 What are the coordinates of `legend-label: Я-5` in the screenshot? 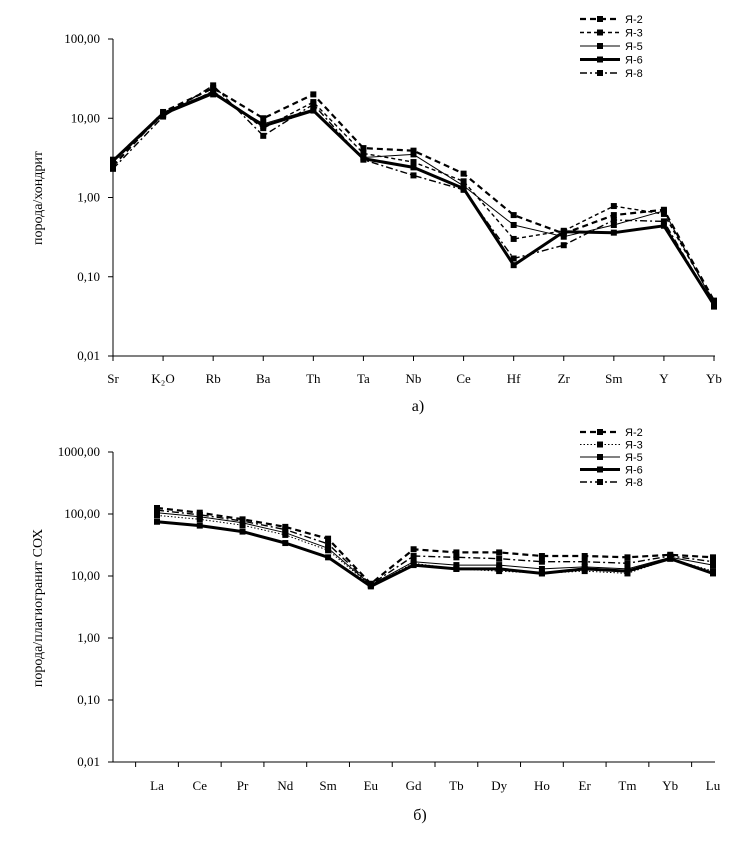 It's located at (634, 47).